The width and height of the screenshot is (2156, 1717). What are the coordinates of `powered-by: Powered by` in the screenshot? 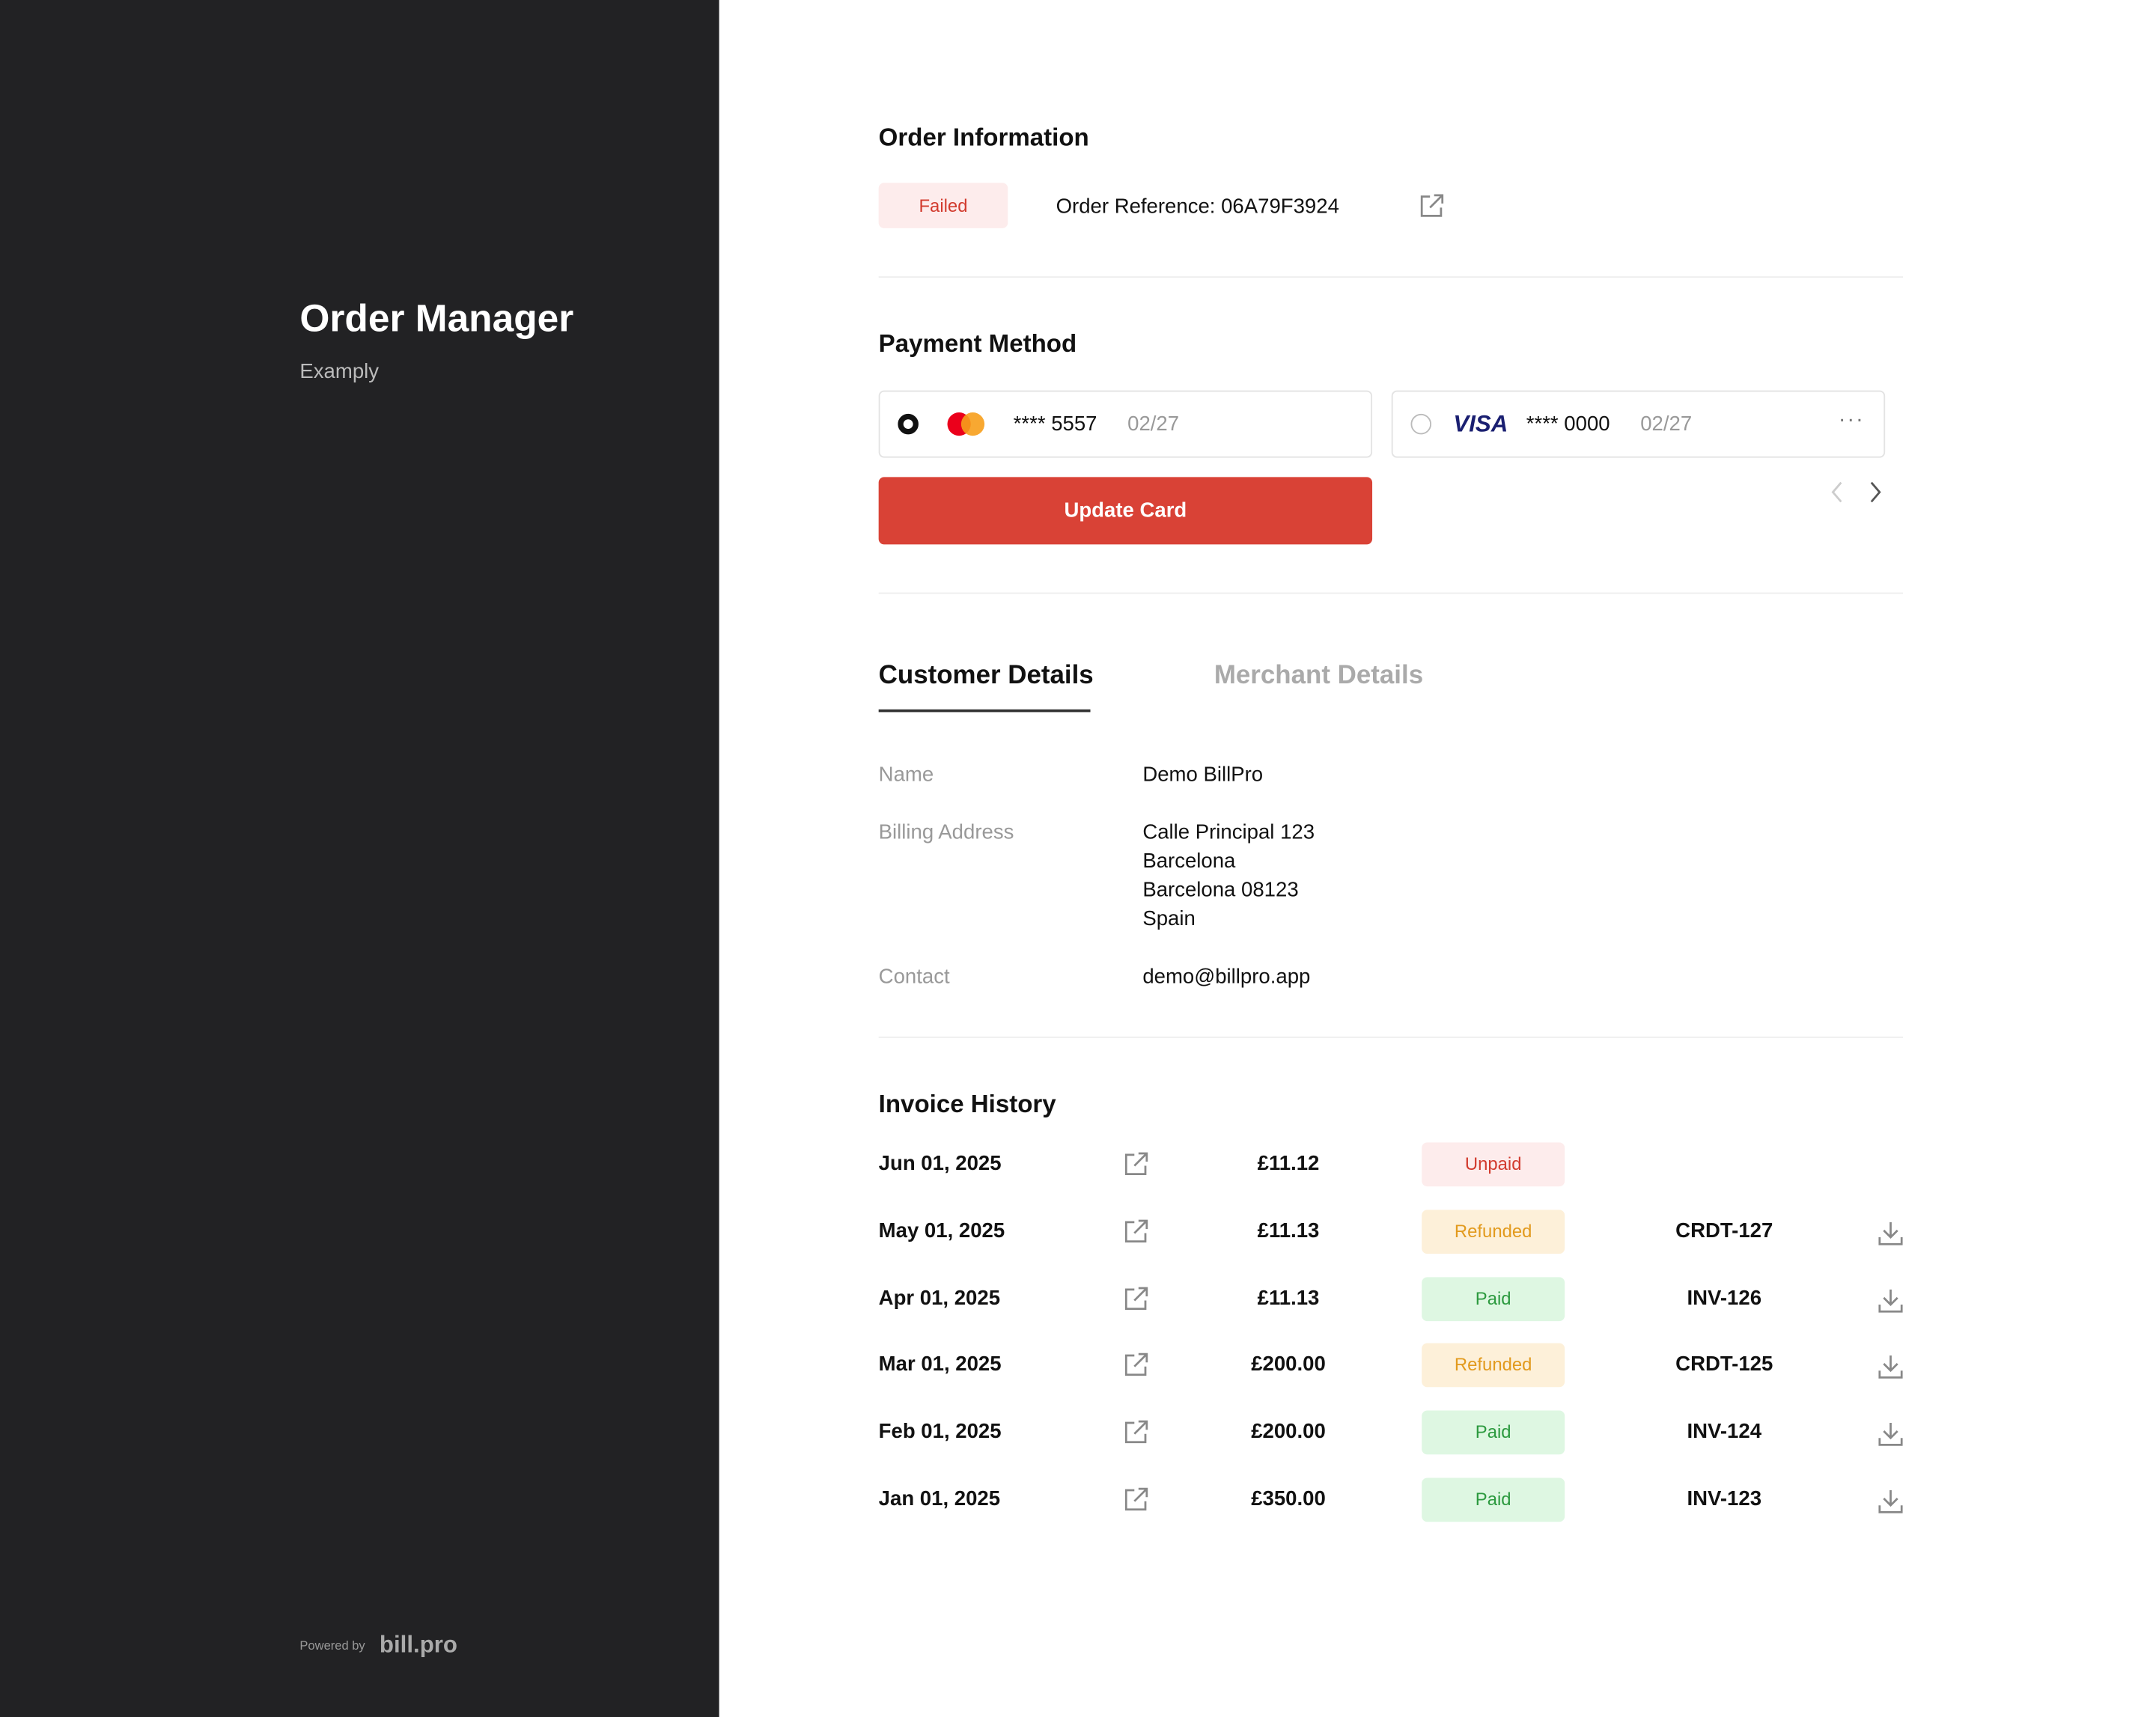 It's located at (332, 1646).